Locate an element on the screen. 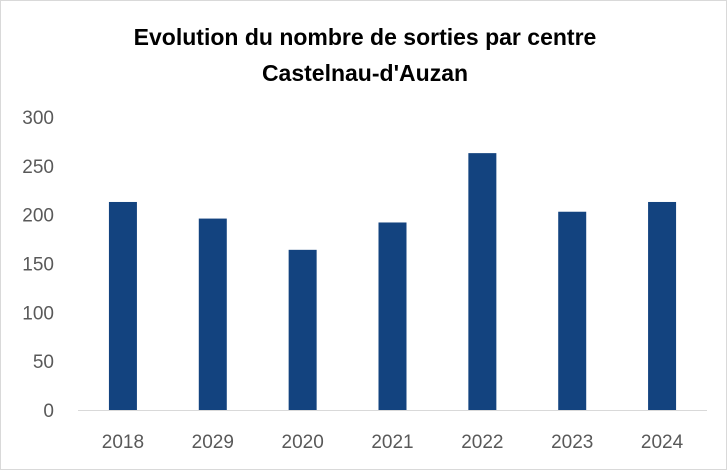  y-tick-label: 0 is located at coordinates (48, 411).